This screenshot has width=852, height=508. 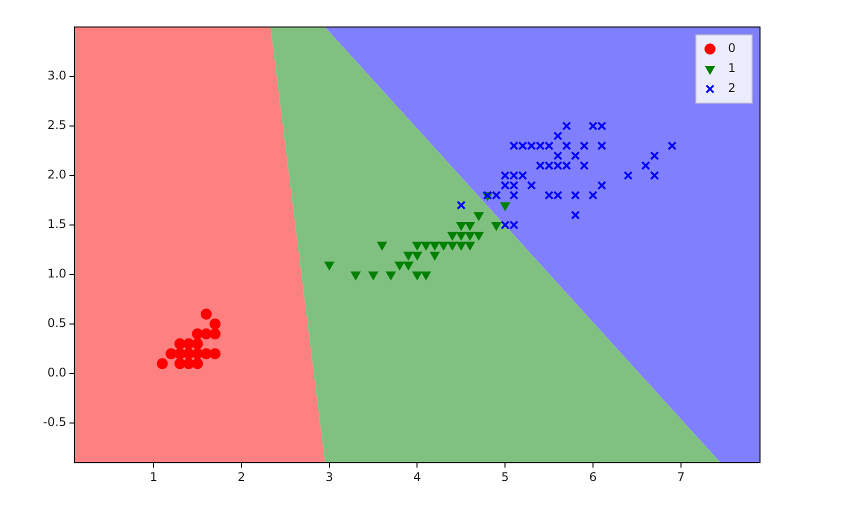 What do you see at coordinates (732, 88) in the screenshot?
I see `legend-label: 2` at bounding box center [732, 88].